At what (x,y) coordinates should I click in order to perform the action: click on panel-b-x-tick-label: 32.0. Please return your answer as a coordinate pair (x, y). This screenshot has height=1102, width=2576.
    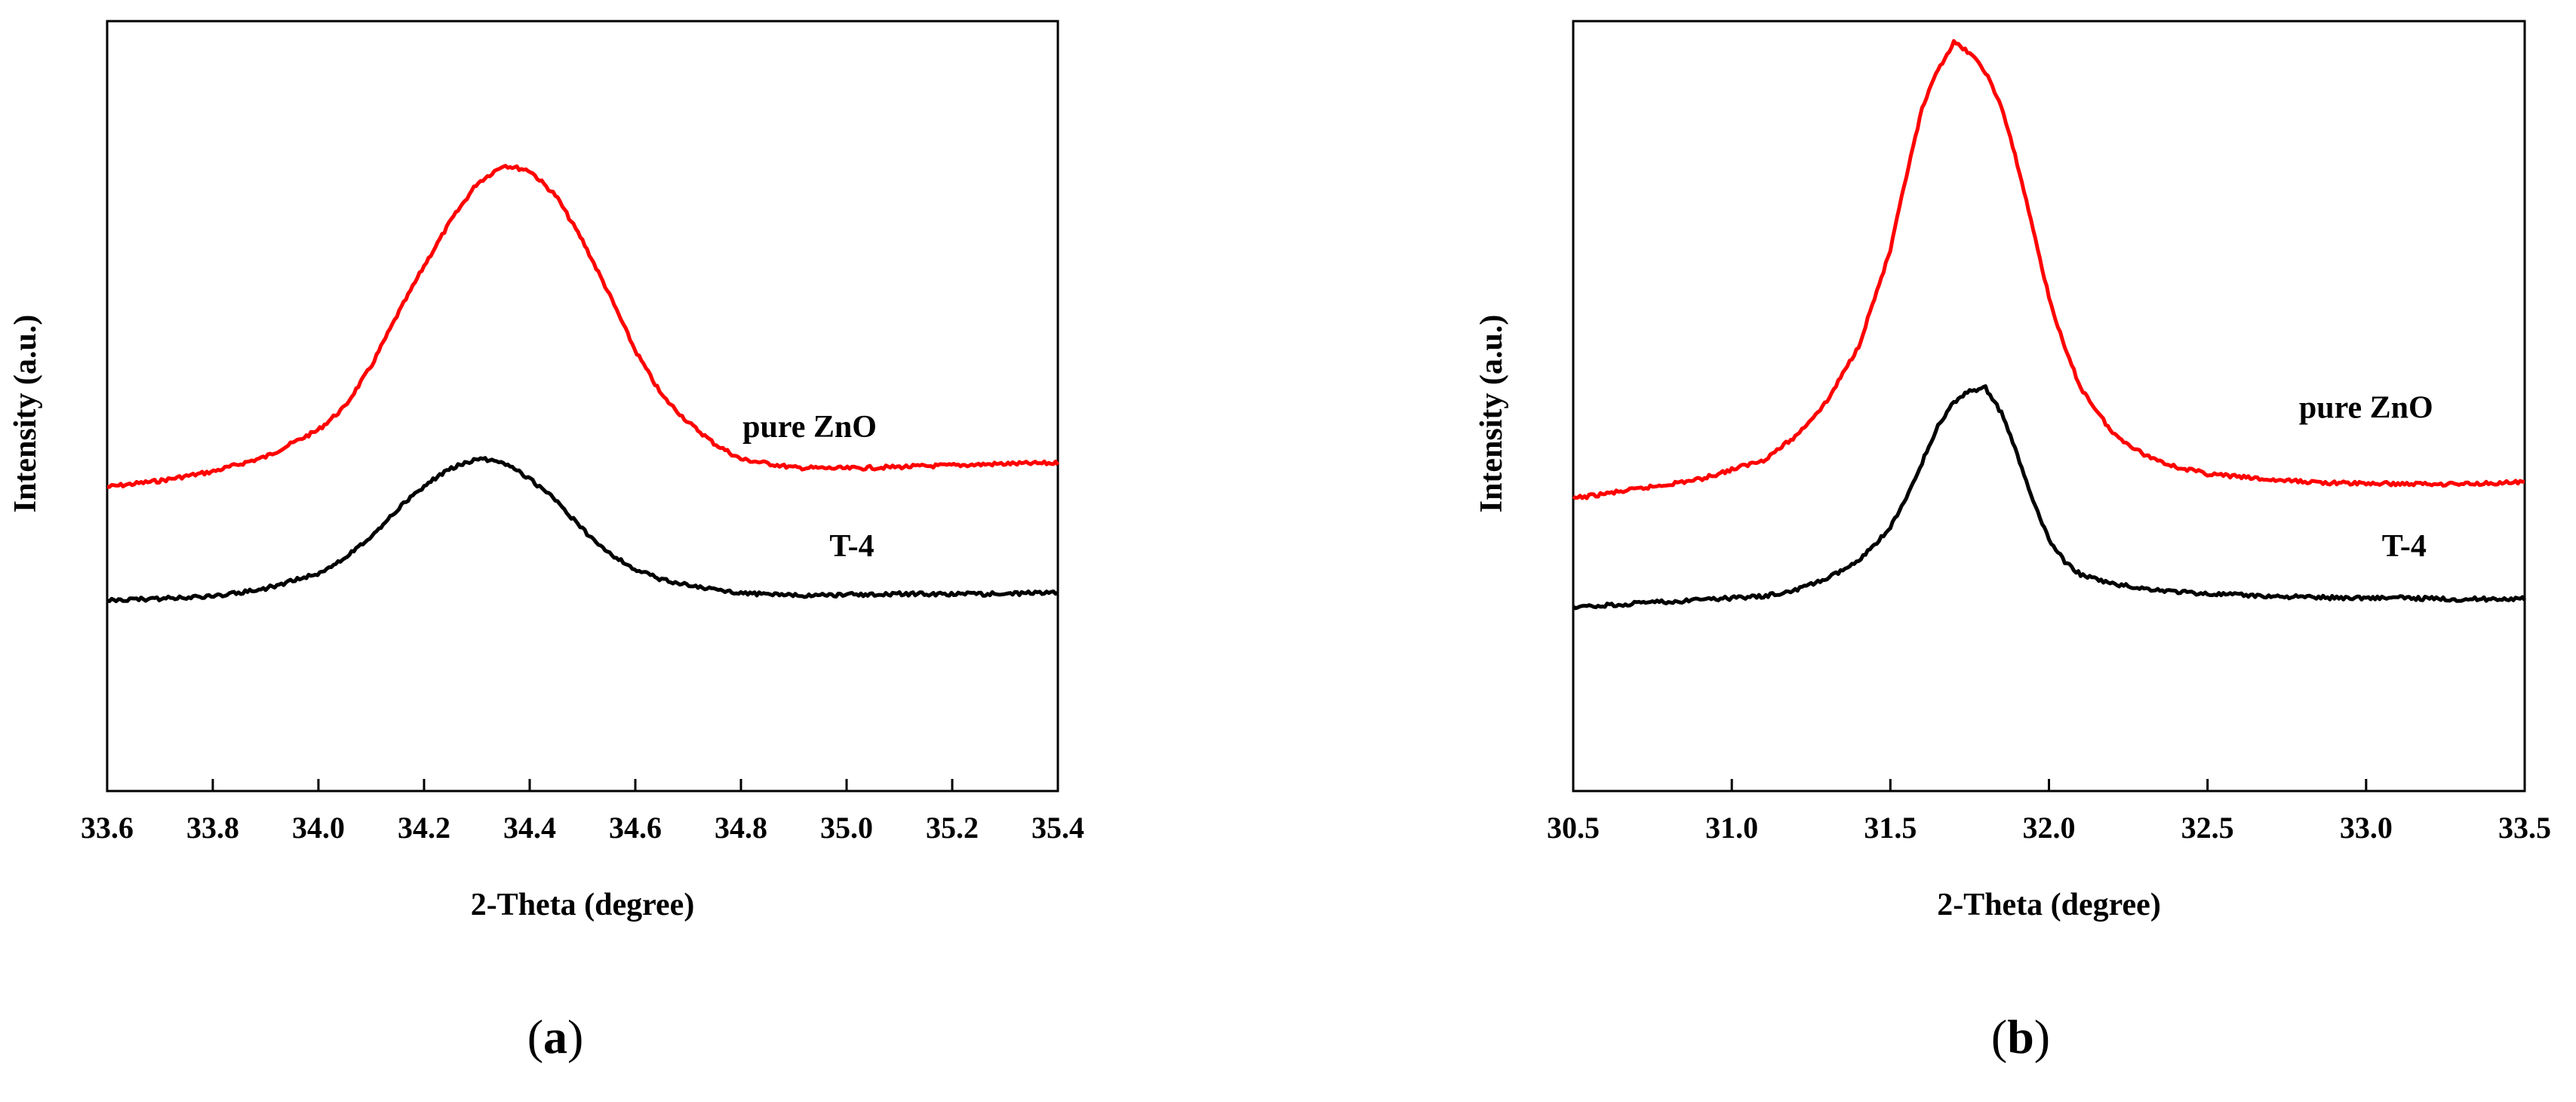
    Looking at the image, I should click on (2049, 828).